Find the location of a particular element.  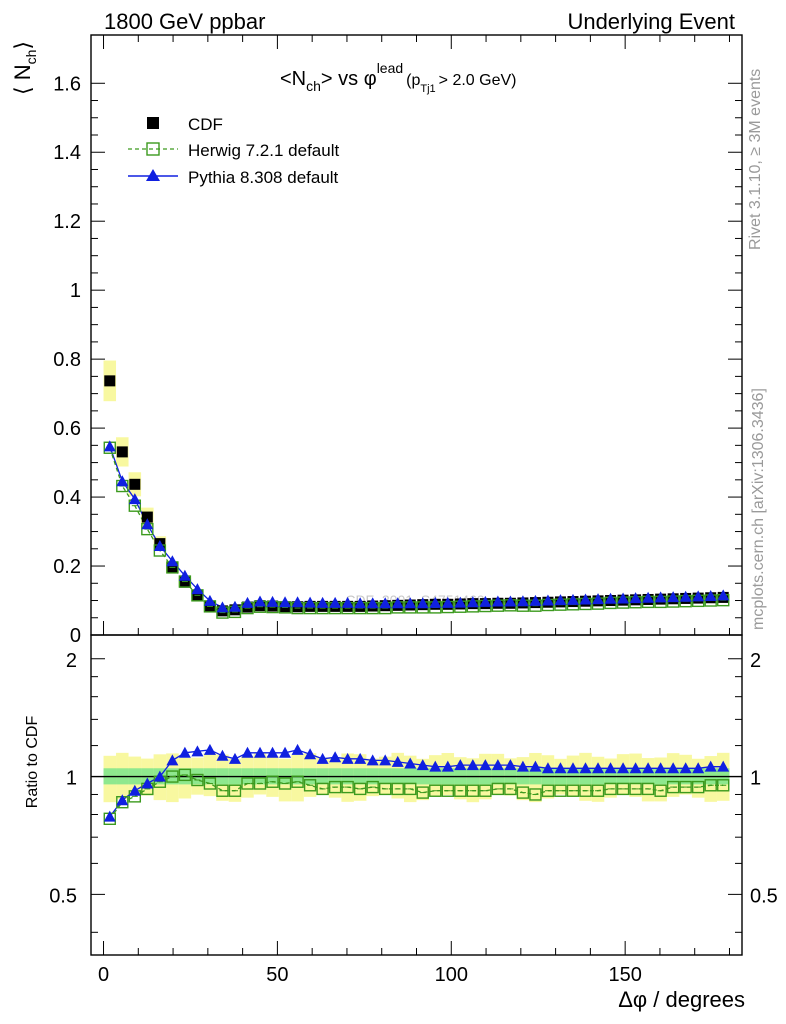

legend-marker-pythia is located at coordinates (153, 175).